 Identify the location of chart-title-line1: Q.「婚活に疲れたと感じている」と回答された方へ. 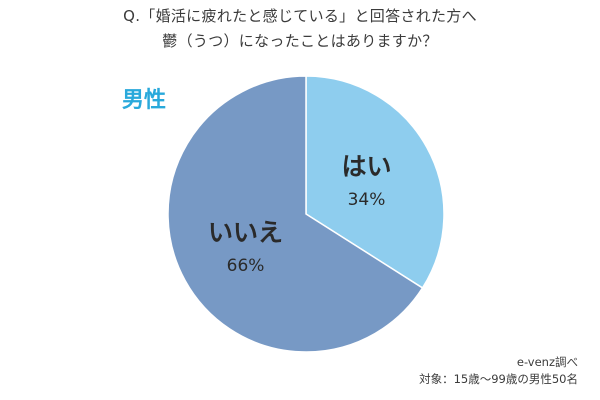
(300, 16).